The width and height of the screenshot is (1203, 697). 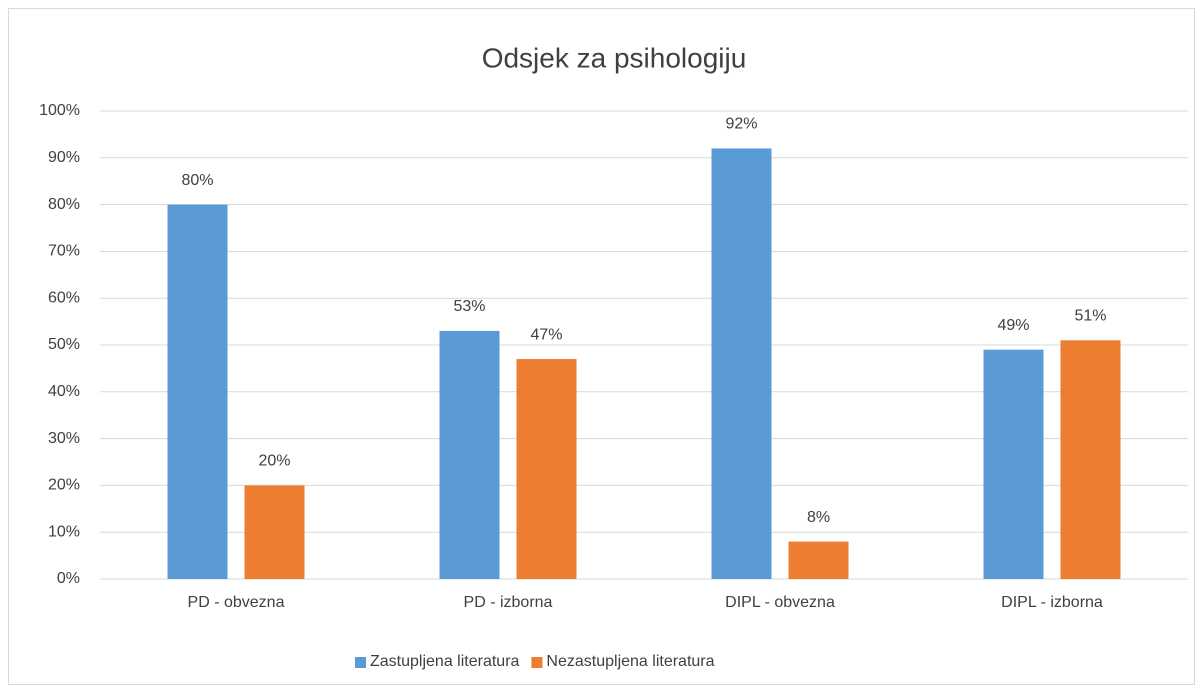 I want to click on y-tick-label: 60%, so click(x=64, y=297).